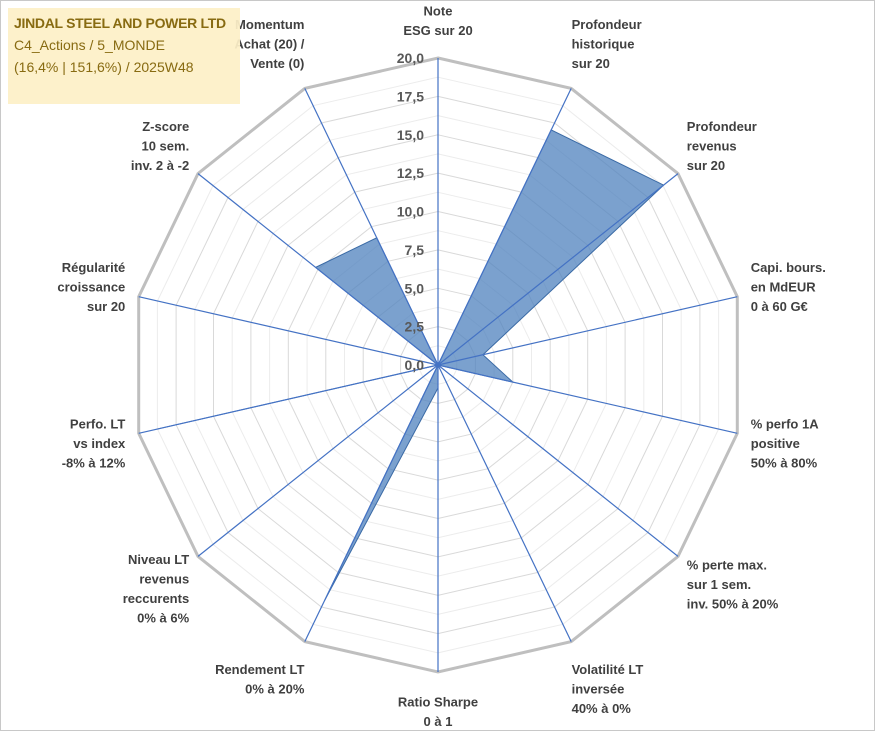 Image resolution: width=875 pixels, height=731 pixels. I want to click on category-label: % perfo 1A positive 50% à 80%, so click(785, 444).